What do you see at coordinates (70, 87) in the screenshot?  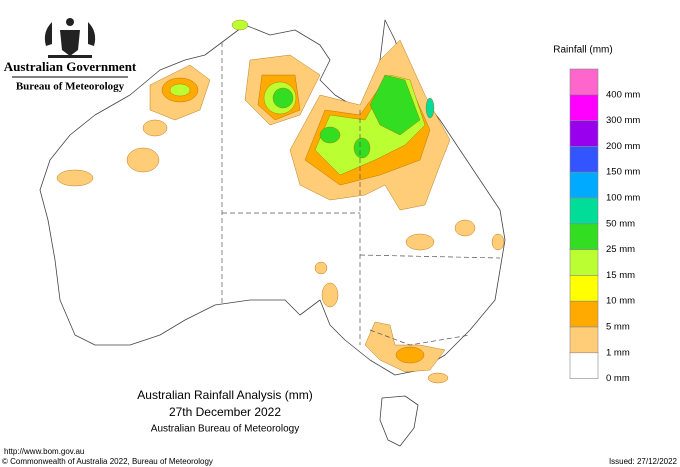 I see `agency-name: Bureau of Meteorology` at bounding box center [70, 87].